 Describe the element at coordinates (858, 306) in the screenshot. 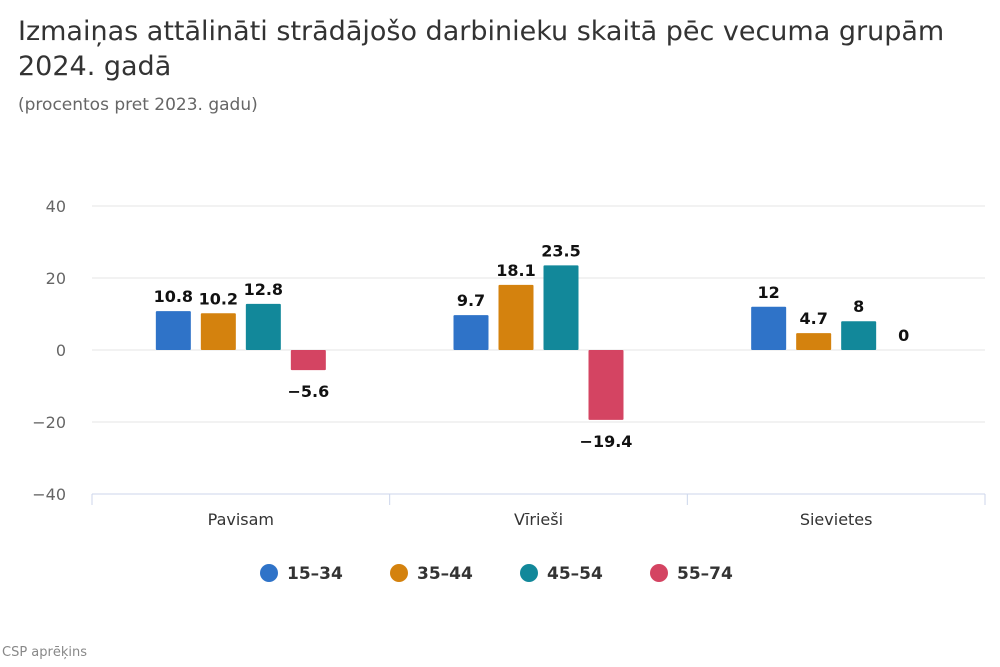

I see `data-label: 8` at that location.